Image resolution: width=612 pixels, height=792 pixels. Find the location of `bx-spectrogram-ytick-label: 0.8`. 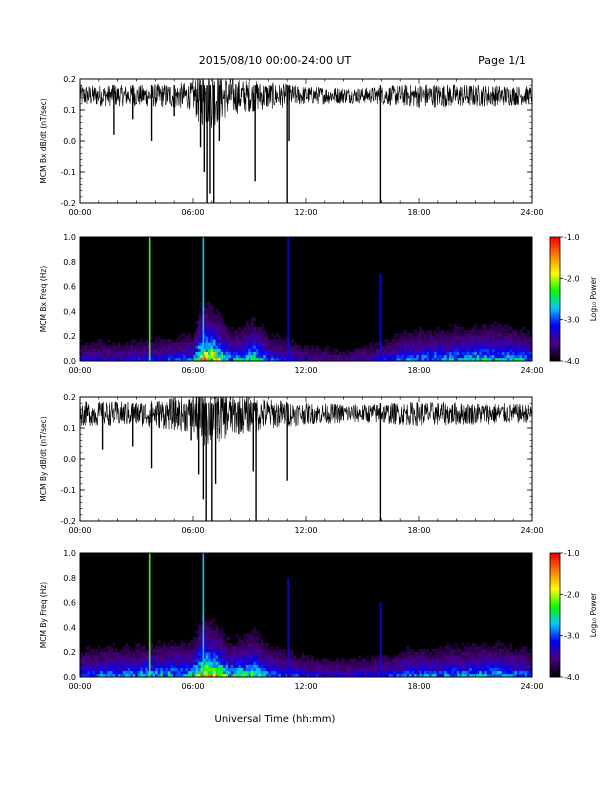

bx-spectrogram-ytick-label: 0.8 is located at coordinates (69, 262).